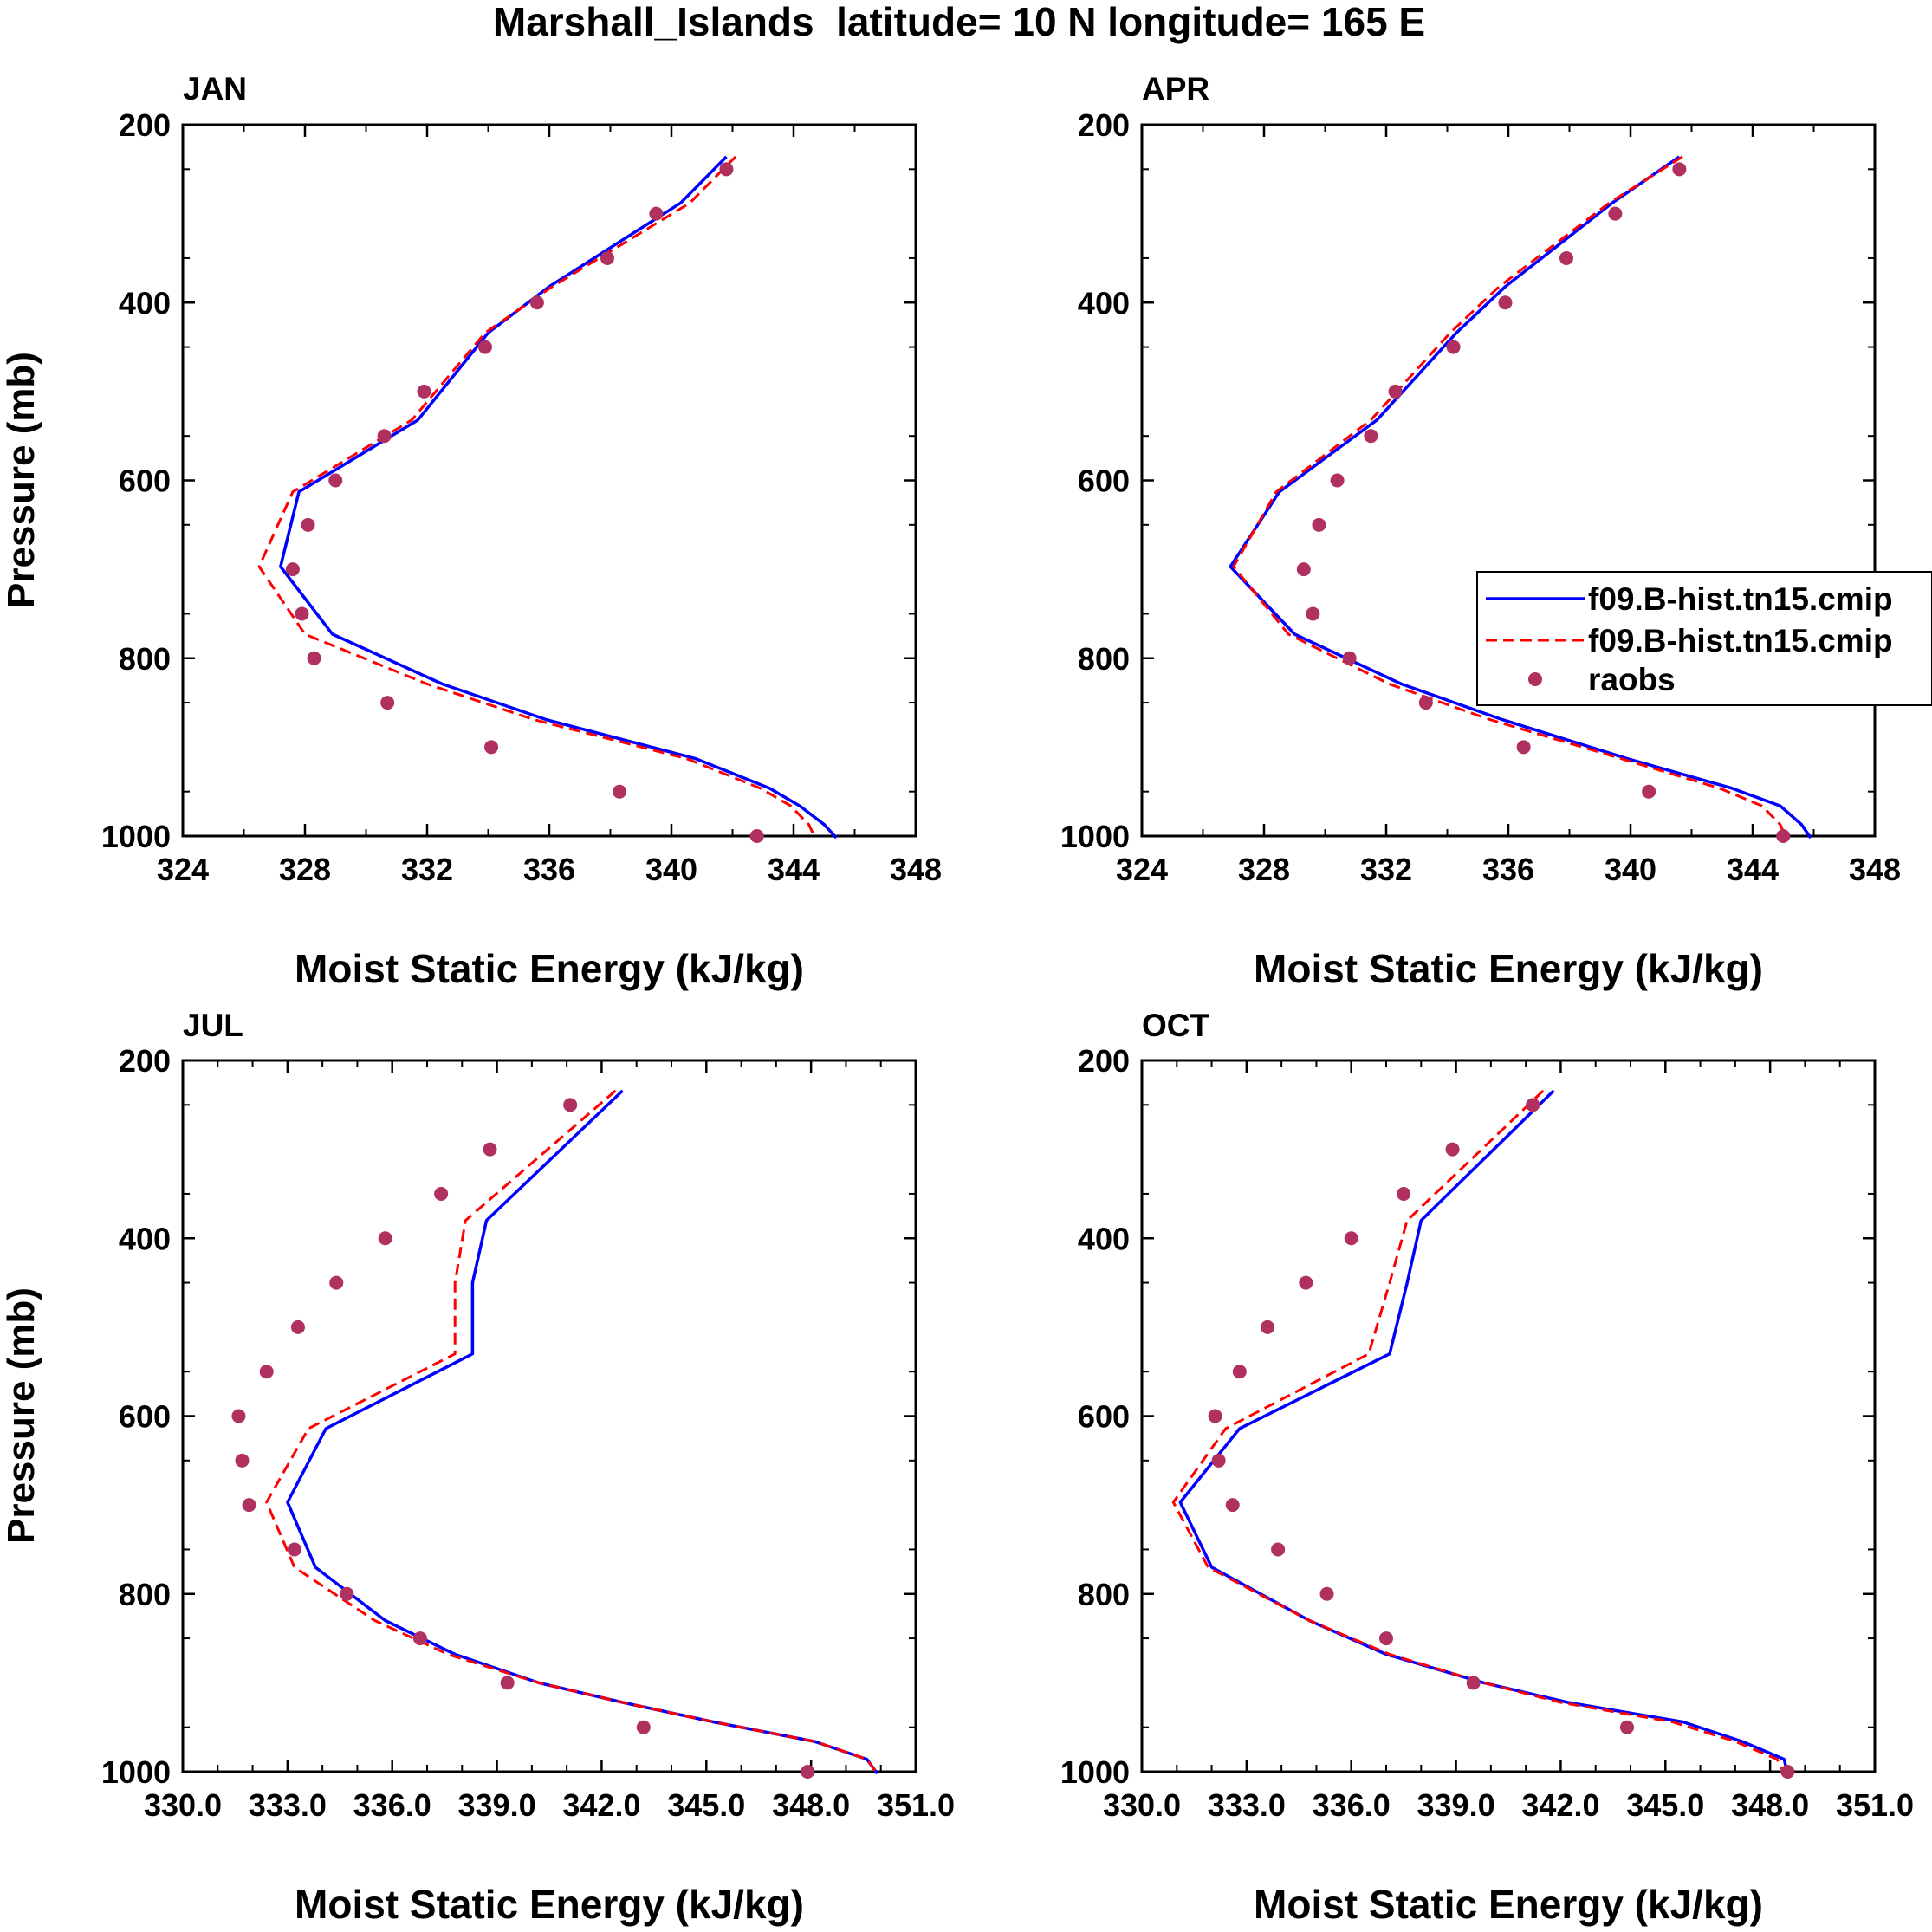  What do you see at coordinates (1560, 1805) in the screenshot?
I see `x-tick-label: 342.0` at bounding box center [1560, 1805].